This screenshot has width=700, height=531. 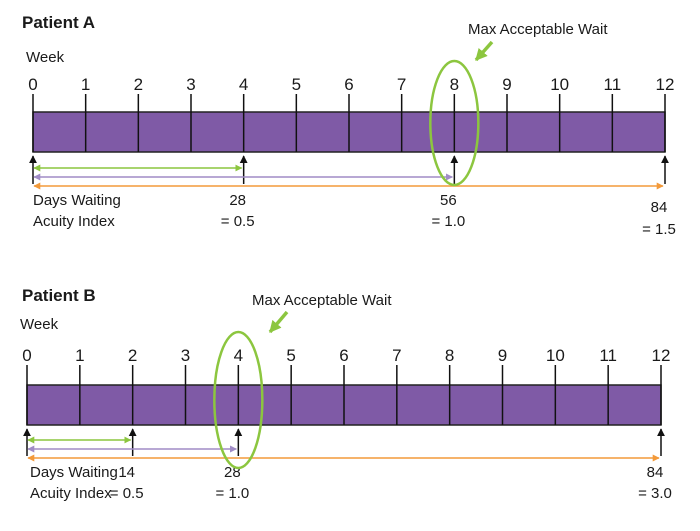 I want to click on acuity-index-value: = 1.5, so click(x=659, y=229).